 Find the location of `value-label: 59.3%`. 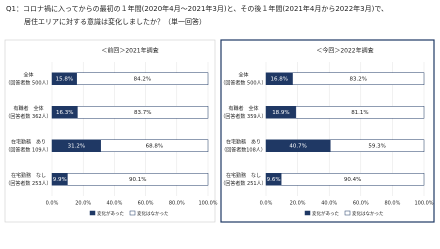

value-label: 59.3% is located at coordinates (376, 146).